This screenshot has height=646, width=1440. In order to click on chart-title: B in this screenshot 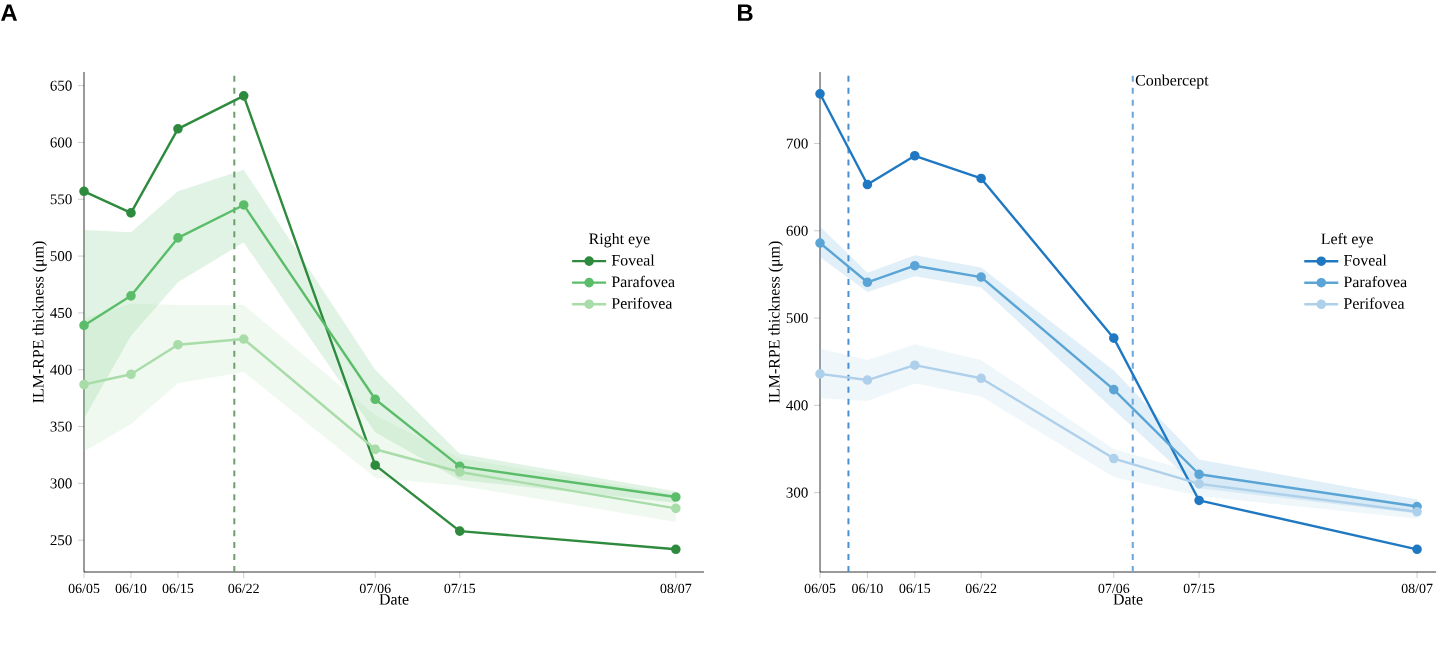, I will do `click(745, 12)`.